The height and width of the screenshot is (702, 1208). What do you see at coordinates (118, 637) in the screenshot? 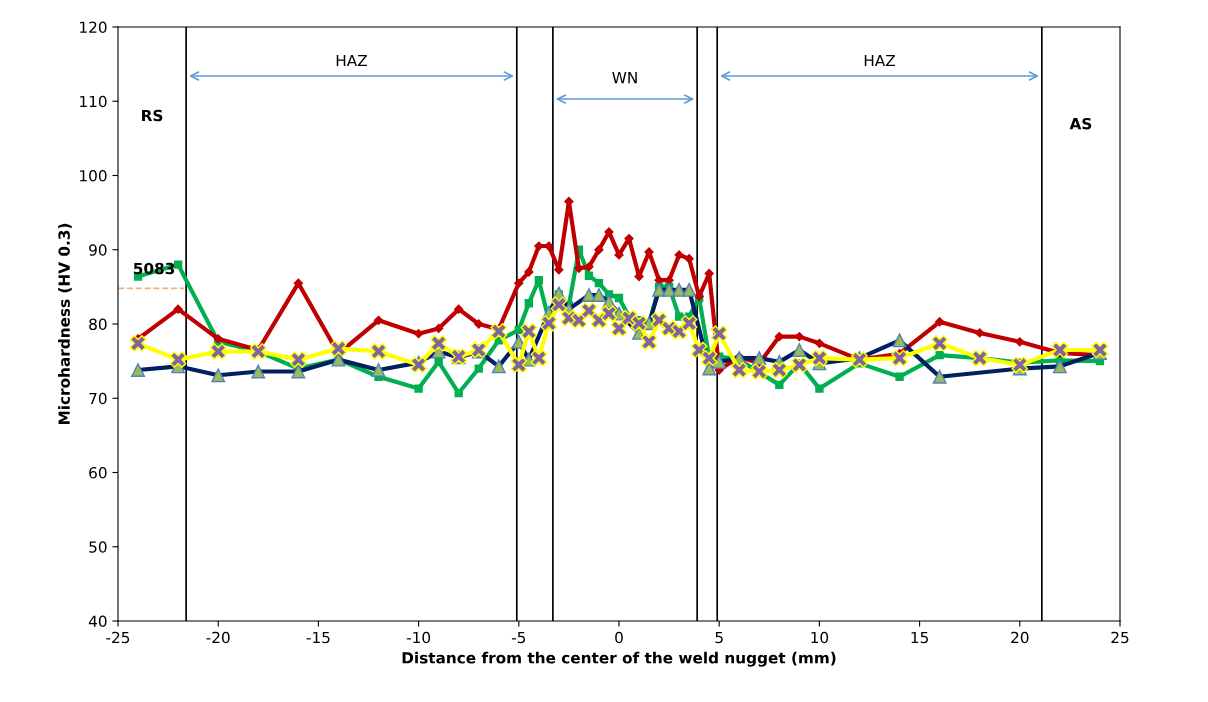
I see `x-tick-label: -25` at bounding box center [118, 637].